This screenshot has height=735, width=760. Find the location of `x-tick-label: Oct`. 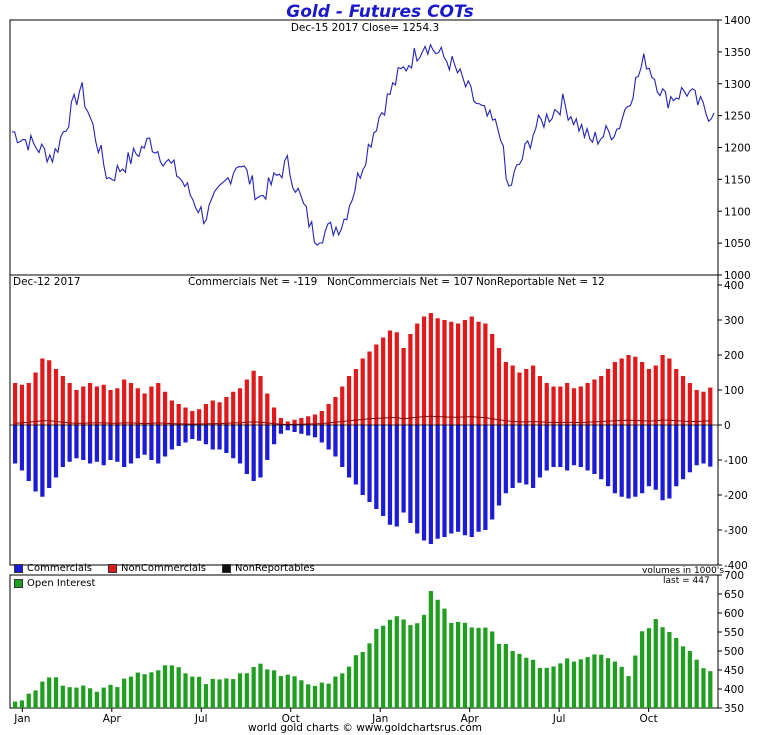

x-tick-label: Oct is located at coordinates (649, 719).